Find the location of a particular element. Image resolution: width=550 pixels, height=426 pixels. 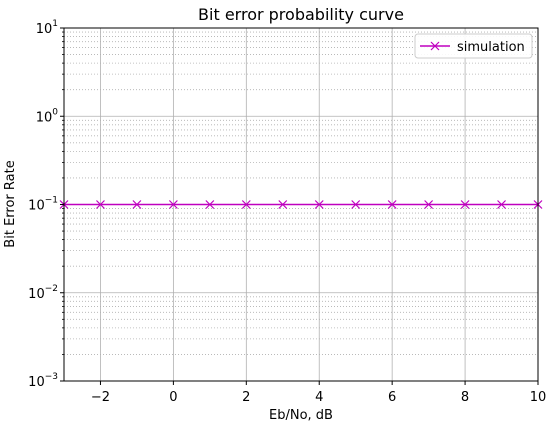

legend-label: simulation is located at coordinates (491, 47).